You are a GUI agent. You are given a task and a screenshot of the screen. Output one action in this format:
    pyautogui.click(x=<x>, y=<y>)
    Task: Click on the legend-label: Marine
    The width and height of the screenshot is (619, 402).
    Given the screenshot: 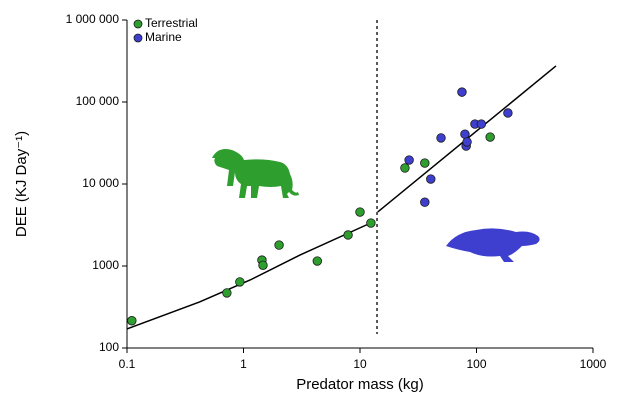 What is the action you would take?
    pyautogui.click(x=163, y=37)
    